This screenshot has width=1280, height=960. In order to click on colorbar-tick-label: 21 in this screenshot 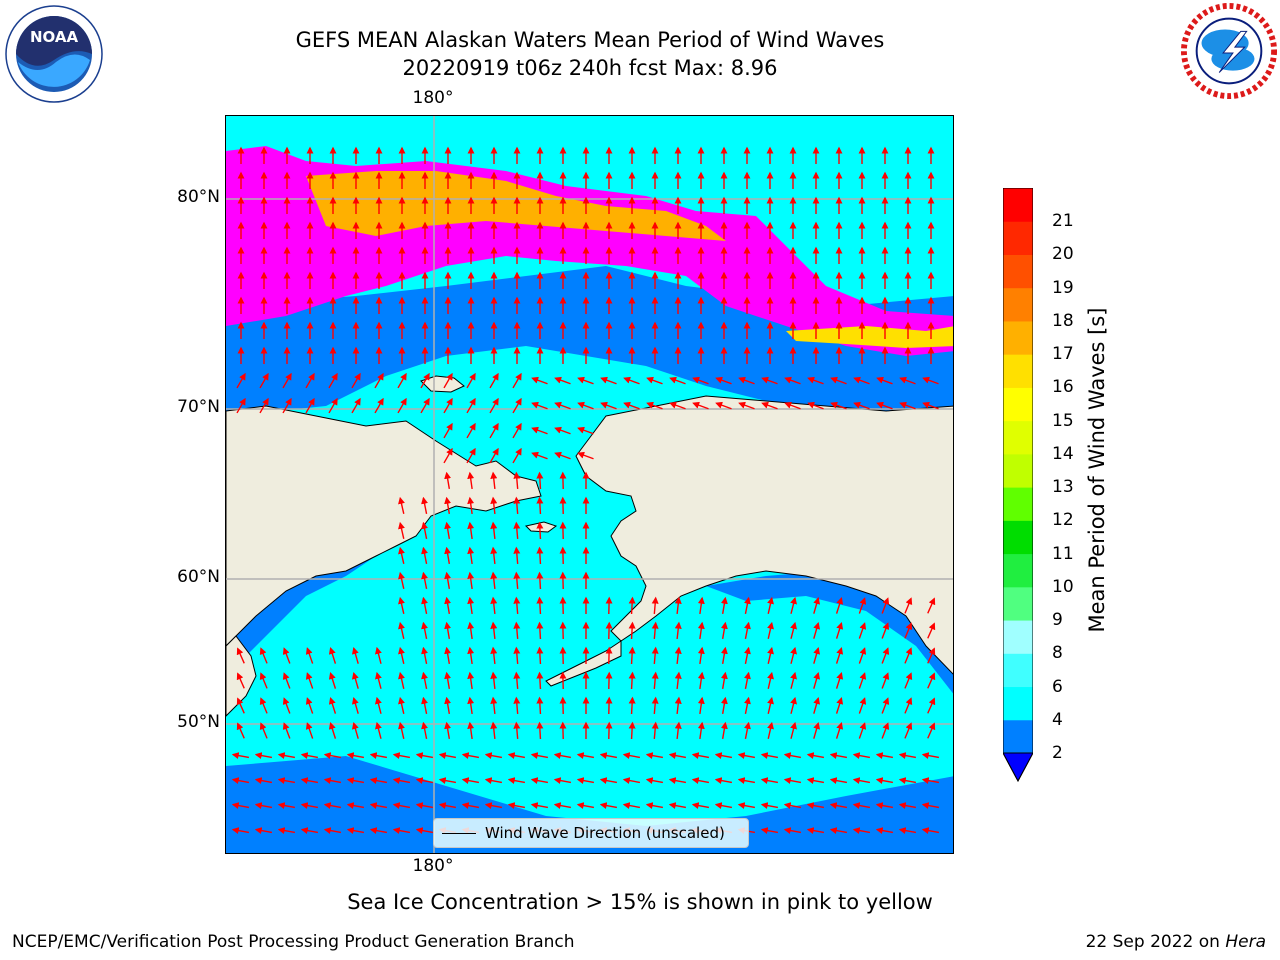, I will do `click(1063, 221)`.